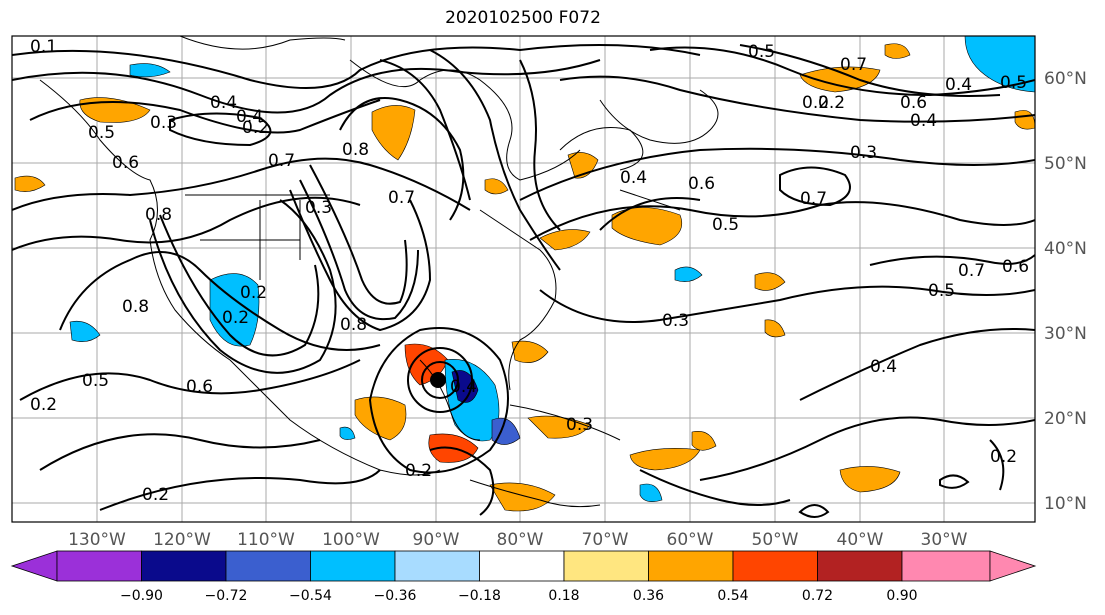 This screenshot has height=615, width=1105. I want to click on lon-label: 80°W, so click(520, 540).